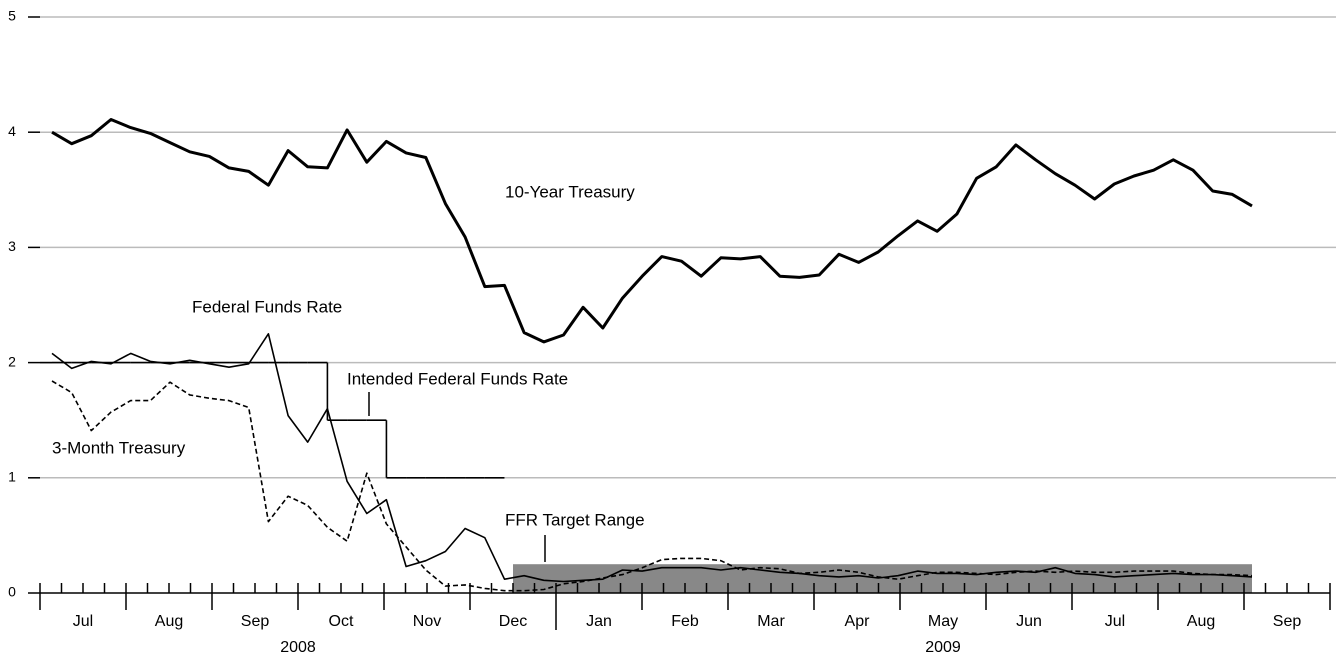 This screenshot has width=1336, height=660. What do you see at coordinates (570, 191) in the screenshot?
I see `series-label: 10-Year Treasury` at bounding box center [570, 191].